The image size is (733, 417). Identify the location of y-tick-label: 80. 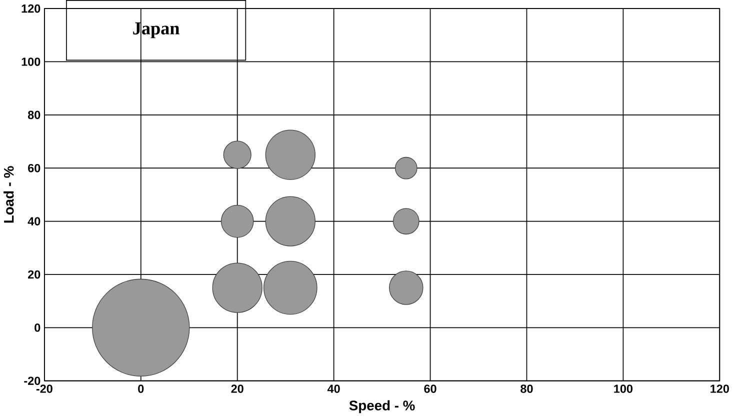
(34, 115).